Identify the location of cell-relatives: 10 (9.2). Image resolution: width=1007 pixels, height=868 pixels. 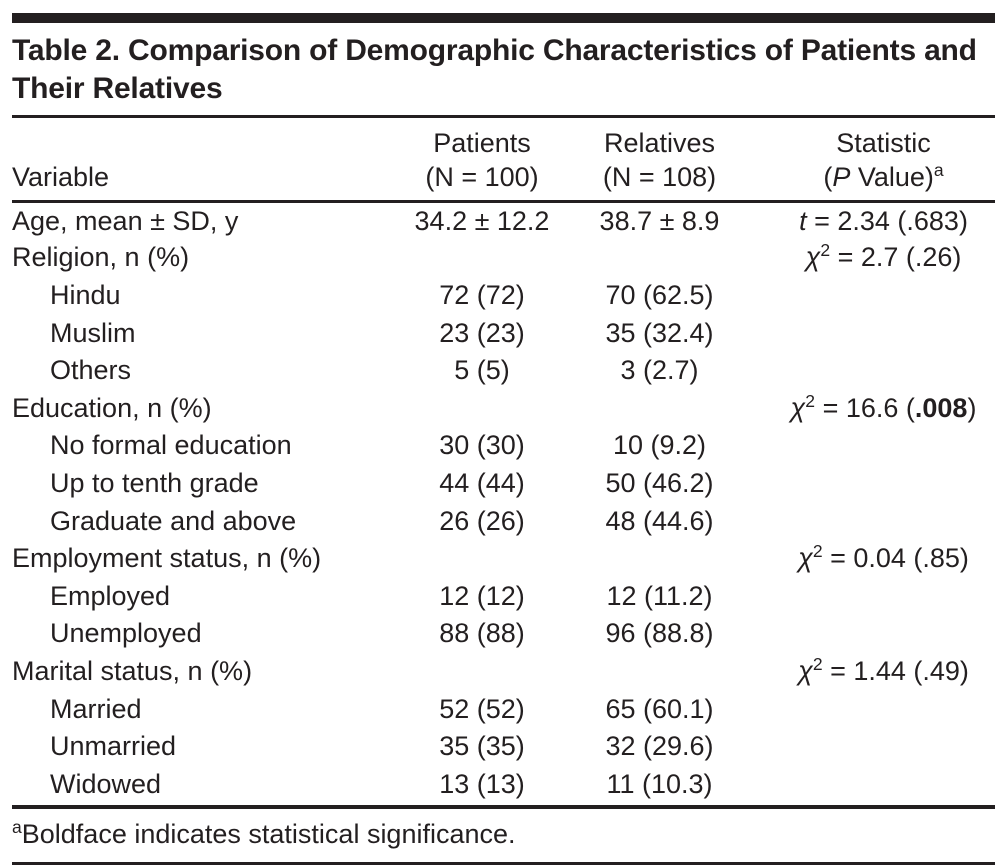
(659, 445).